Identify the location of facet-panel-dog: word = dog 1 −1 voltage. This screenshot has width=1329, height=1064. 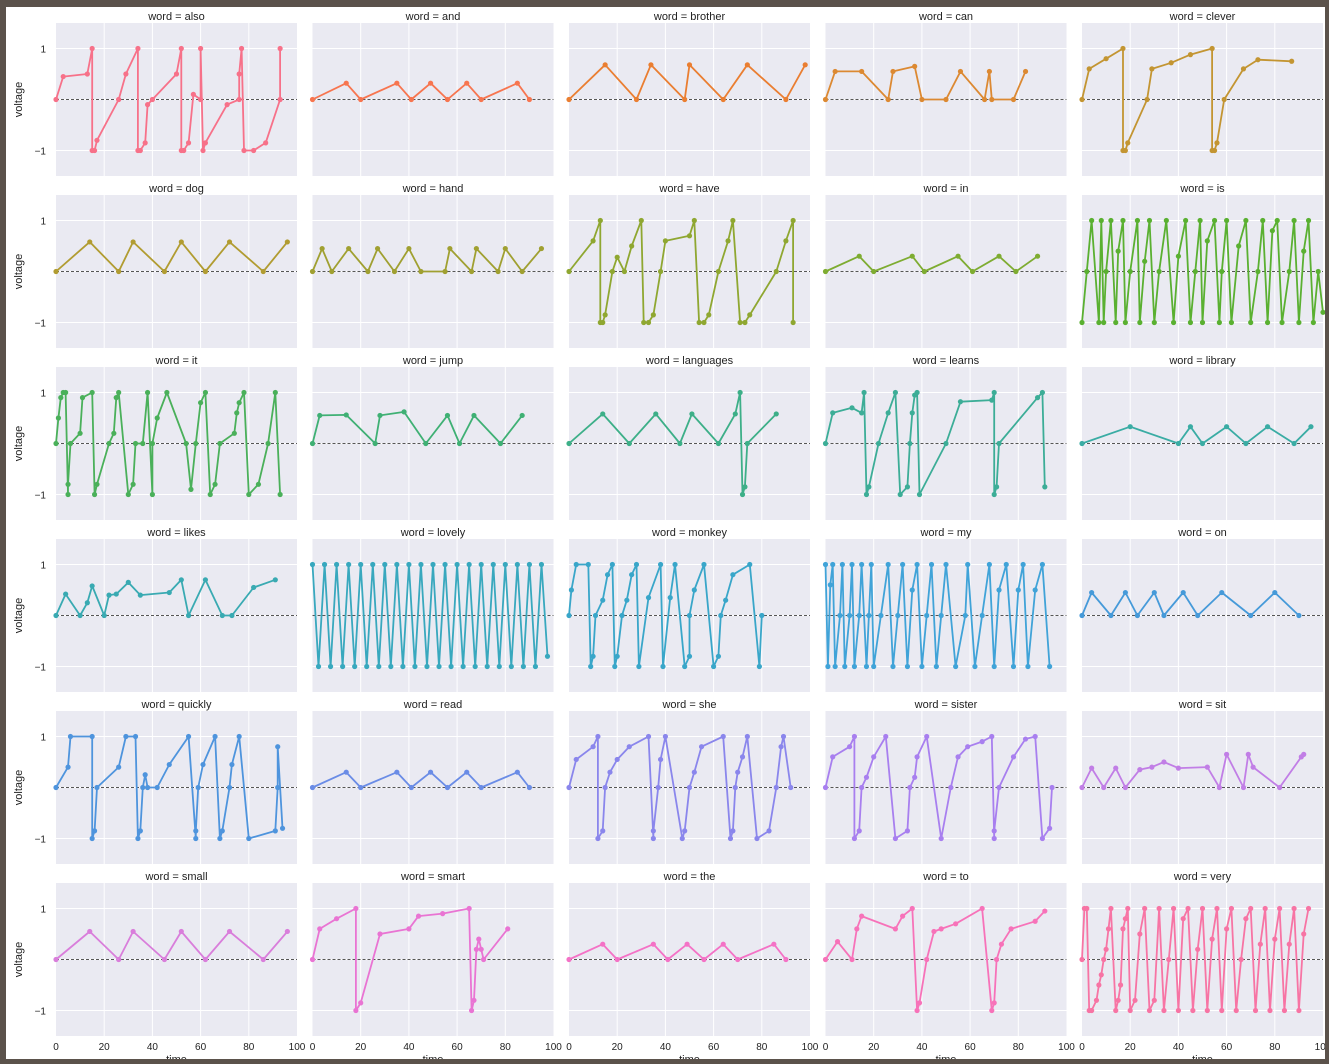
(155, 265).